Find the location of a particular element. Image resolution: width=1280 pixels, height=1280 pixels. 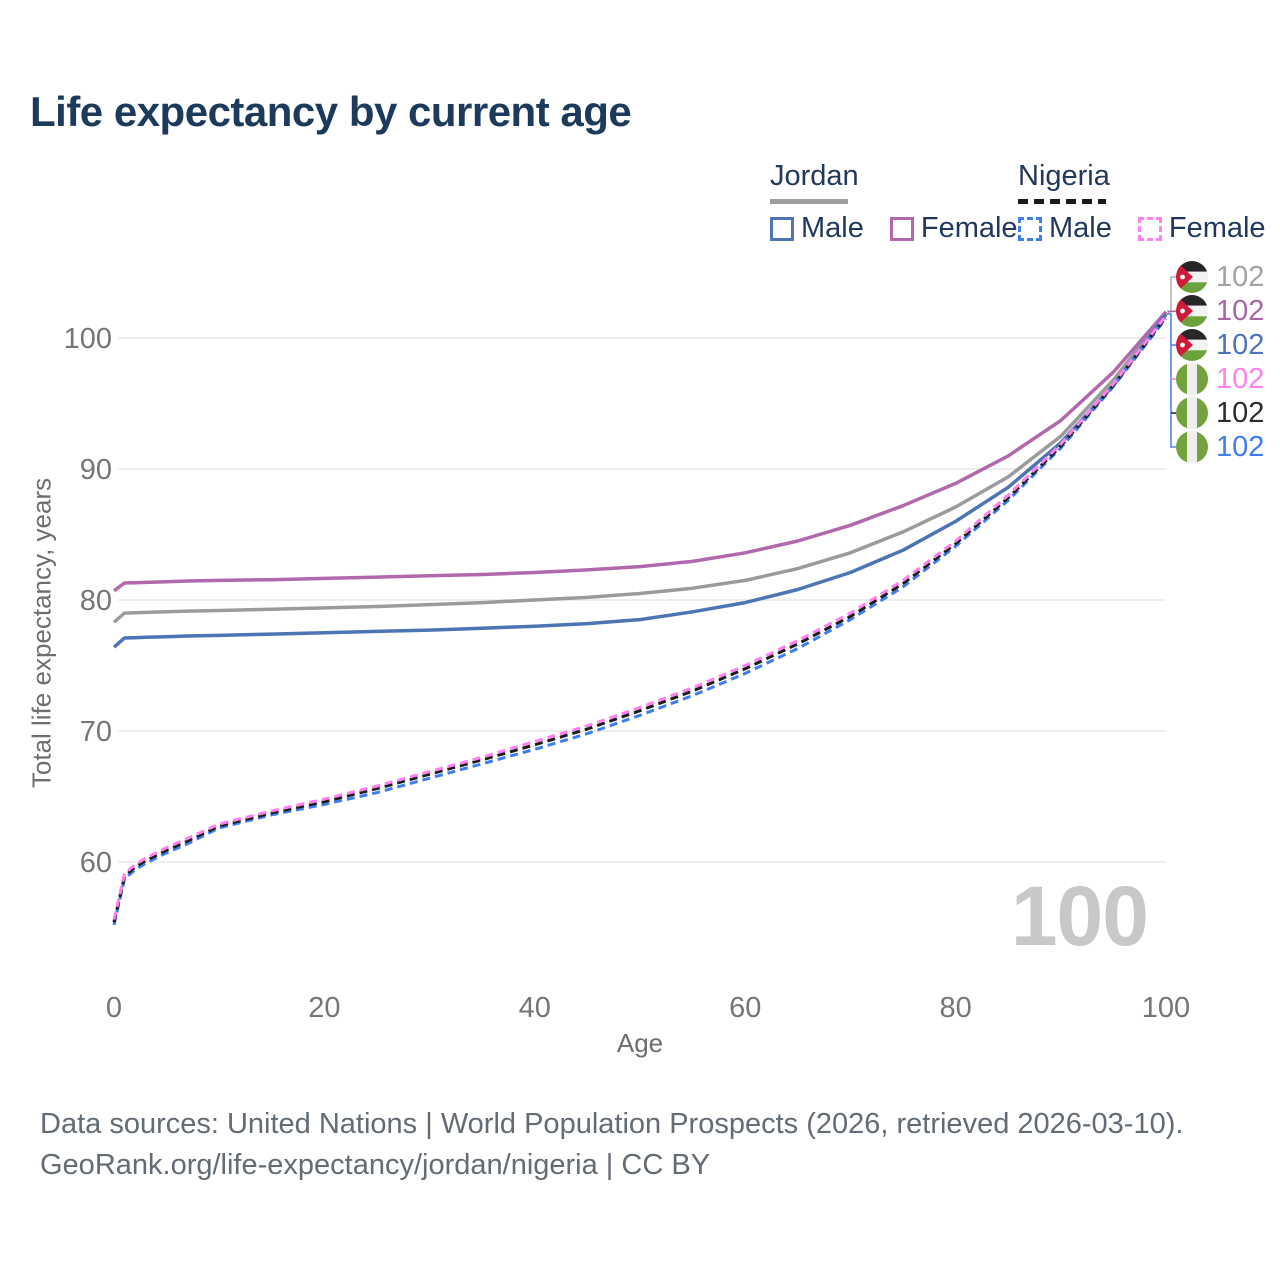

jordan-male-swatch-icon is located at coordinates (782, 228).